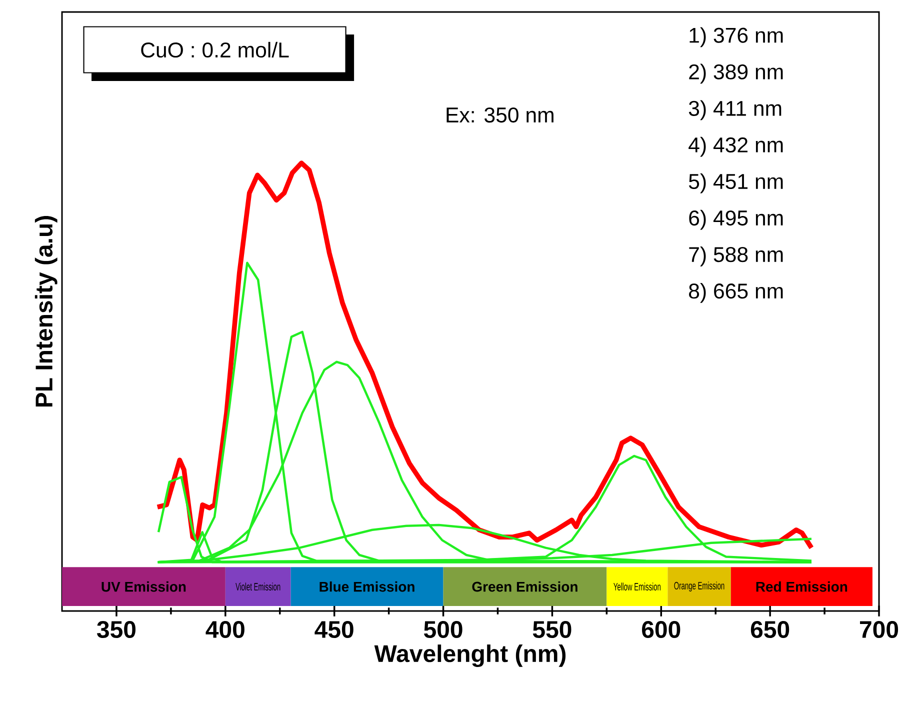  What do you see at coordinates (735, 110) in the screenshot?
I see `text: 3) 411 nm` at bounding box center [735, 110].